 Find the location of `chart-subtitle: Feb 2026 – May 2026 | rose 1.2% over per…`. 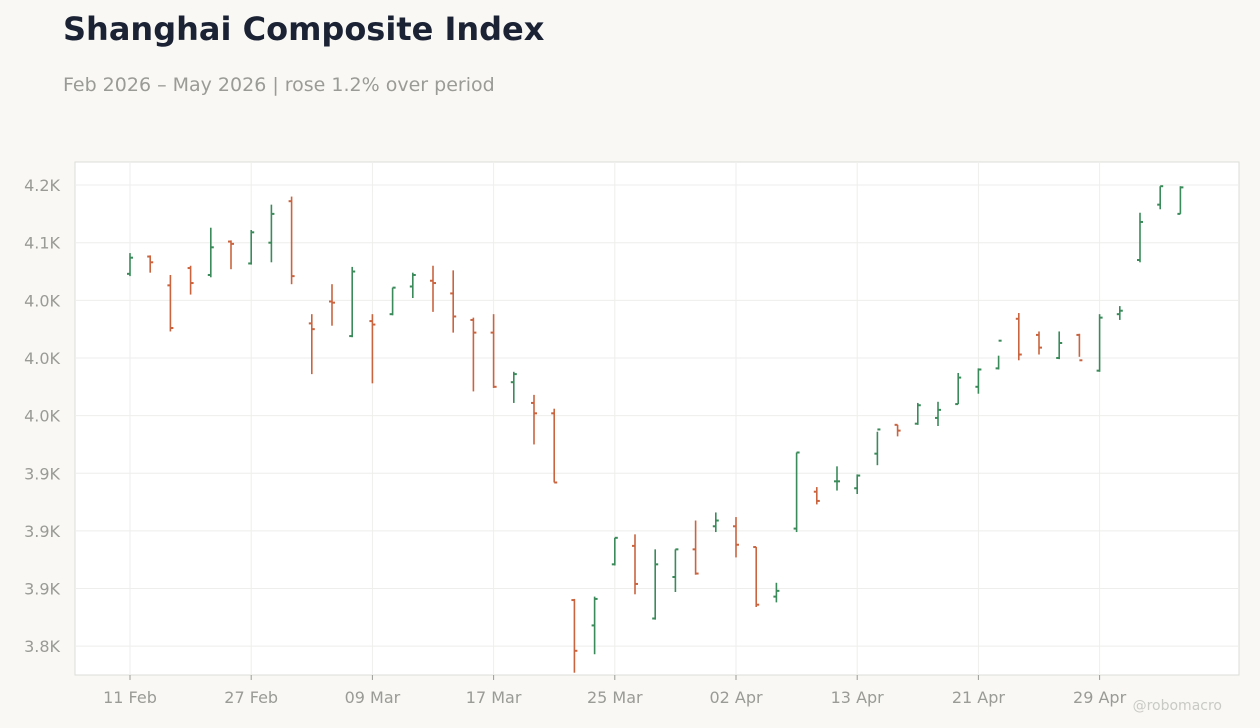

chart-subtitle: Feb 2026 – May 2026 | rose 1.2% over per… is located at coordinates (279, 85).